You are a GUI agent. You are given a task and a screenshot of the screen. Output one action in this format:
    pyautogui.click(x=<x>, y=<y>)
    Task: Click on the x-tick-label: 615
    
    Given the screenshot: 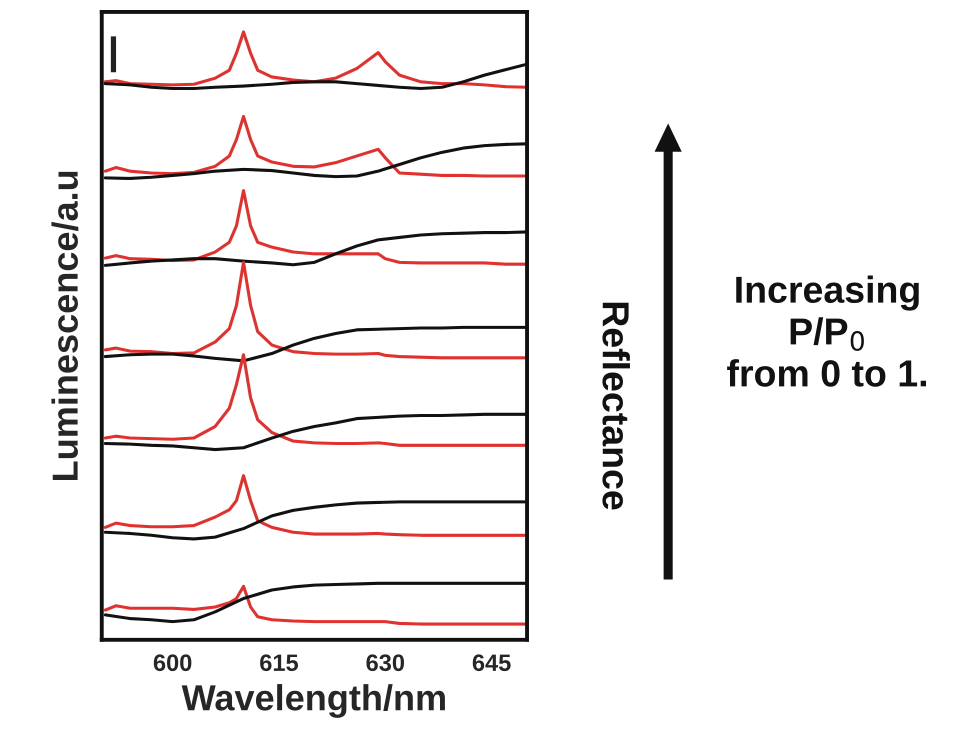 What is the action you would take?
    pyautogui.click(x=279, y=663)
    